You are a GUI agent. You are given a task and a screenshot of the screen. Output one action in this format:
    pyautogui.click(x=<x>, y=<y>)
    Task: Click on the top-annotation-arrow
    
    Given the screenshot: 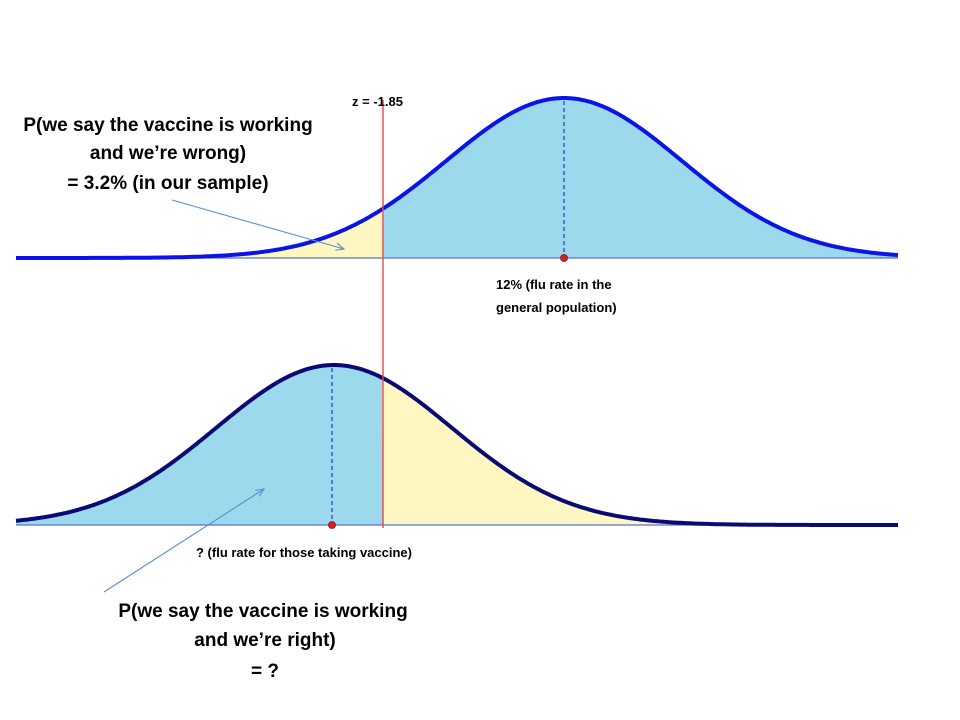 What is the action you would take?
    pyautogui.click(x=257, y=224)
    